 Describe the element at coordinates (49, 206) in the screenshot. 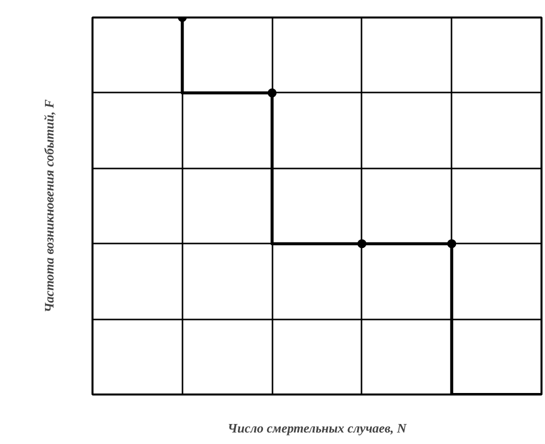

I see `y-axis-title: Частота возникновения событий, F` at that location.